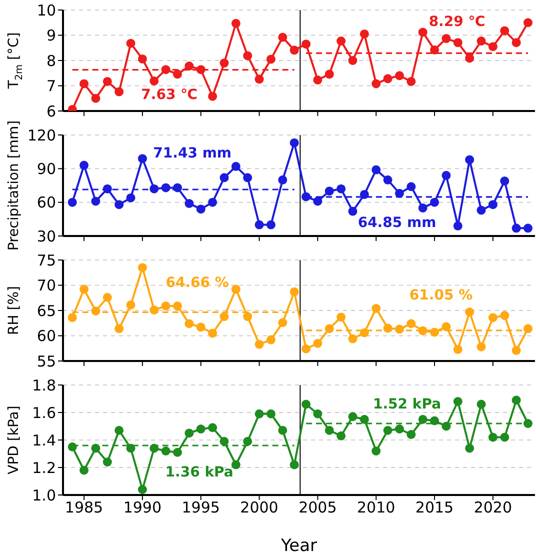  What do you see at coordinates (51, 86) in the screenshot?
I see `y-tick-label: 7` at bounding box center [51, 86].